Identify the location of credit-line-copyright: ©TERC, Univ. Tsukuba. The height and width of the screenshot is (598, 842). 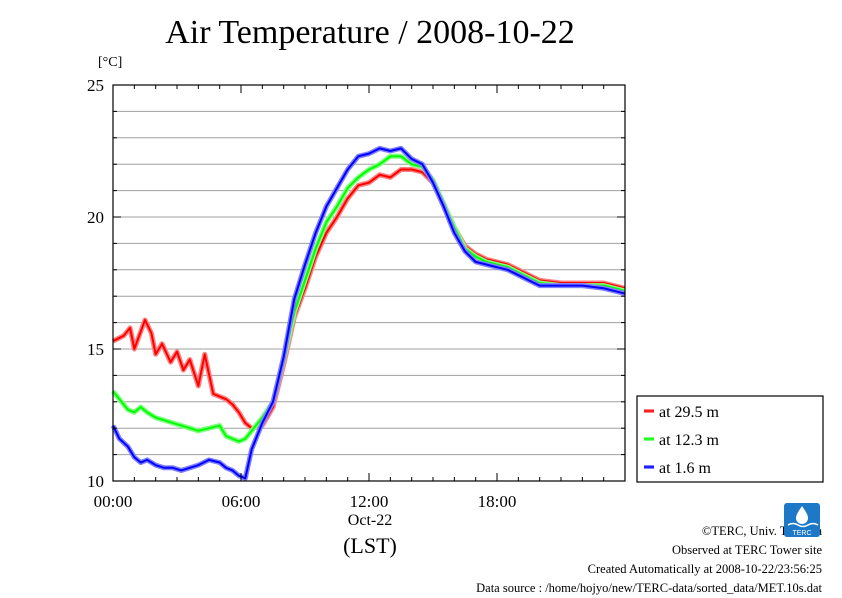
(761, 531).